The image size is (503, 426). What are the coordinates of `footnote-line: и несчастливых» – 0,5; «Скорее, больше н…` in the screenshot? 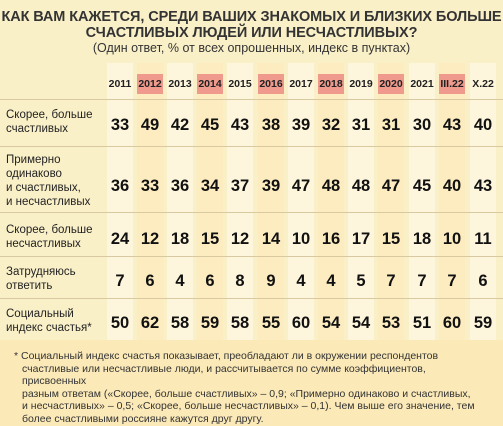 It's located at (248, 406).